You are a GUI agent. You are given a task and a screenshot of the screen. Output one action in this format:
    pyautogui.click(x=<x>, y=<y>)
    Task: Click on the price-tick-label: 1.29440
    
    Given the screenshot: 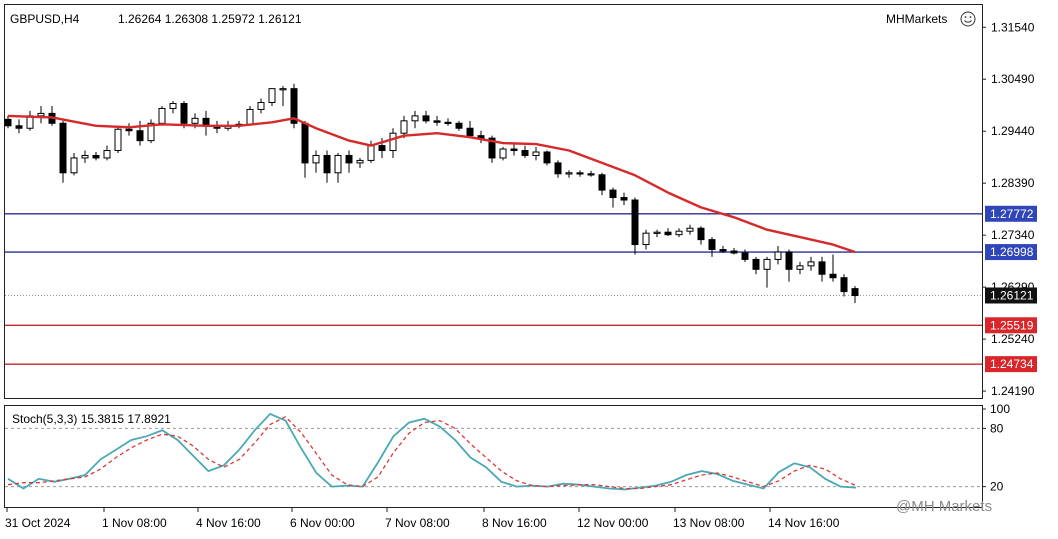 What is the action you would take?
    pyautogui.click(x=1013, y=131)
    